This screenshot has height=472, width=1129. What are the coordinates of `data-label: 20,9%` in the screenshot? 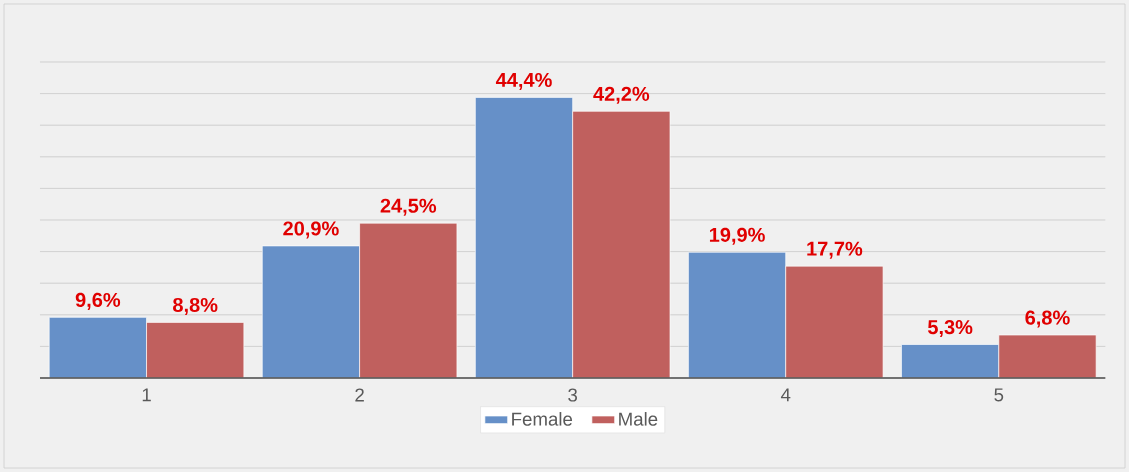 It's located at (311, 230).